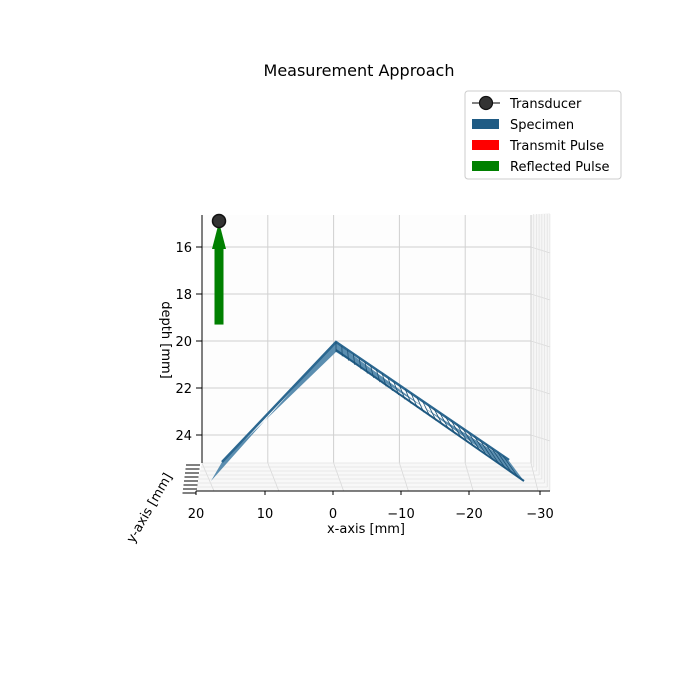 This screenshot has width=700, height=700. Describe the element at coordinates (560, 167) in the screenshot. I see `legend-label: Reflected Pulse` at that location.